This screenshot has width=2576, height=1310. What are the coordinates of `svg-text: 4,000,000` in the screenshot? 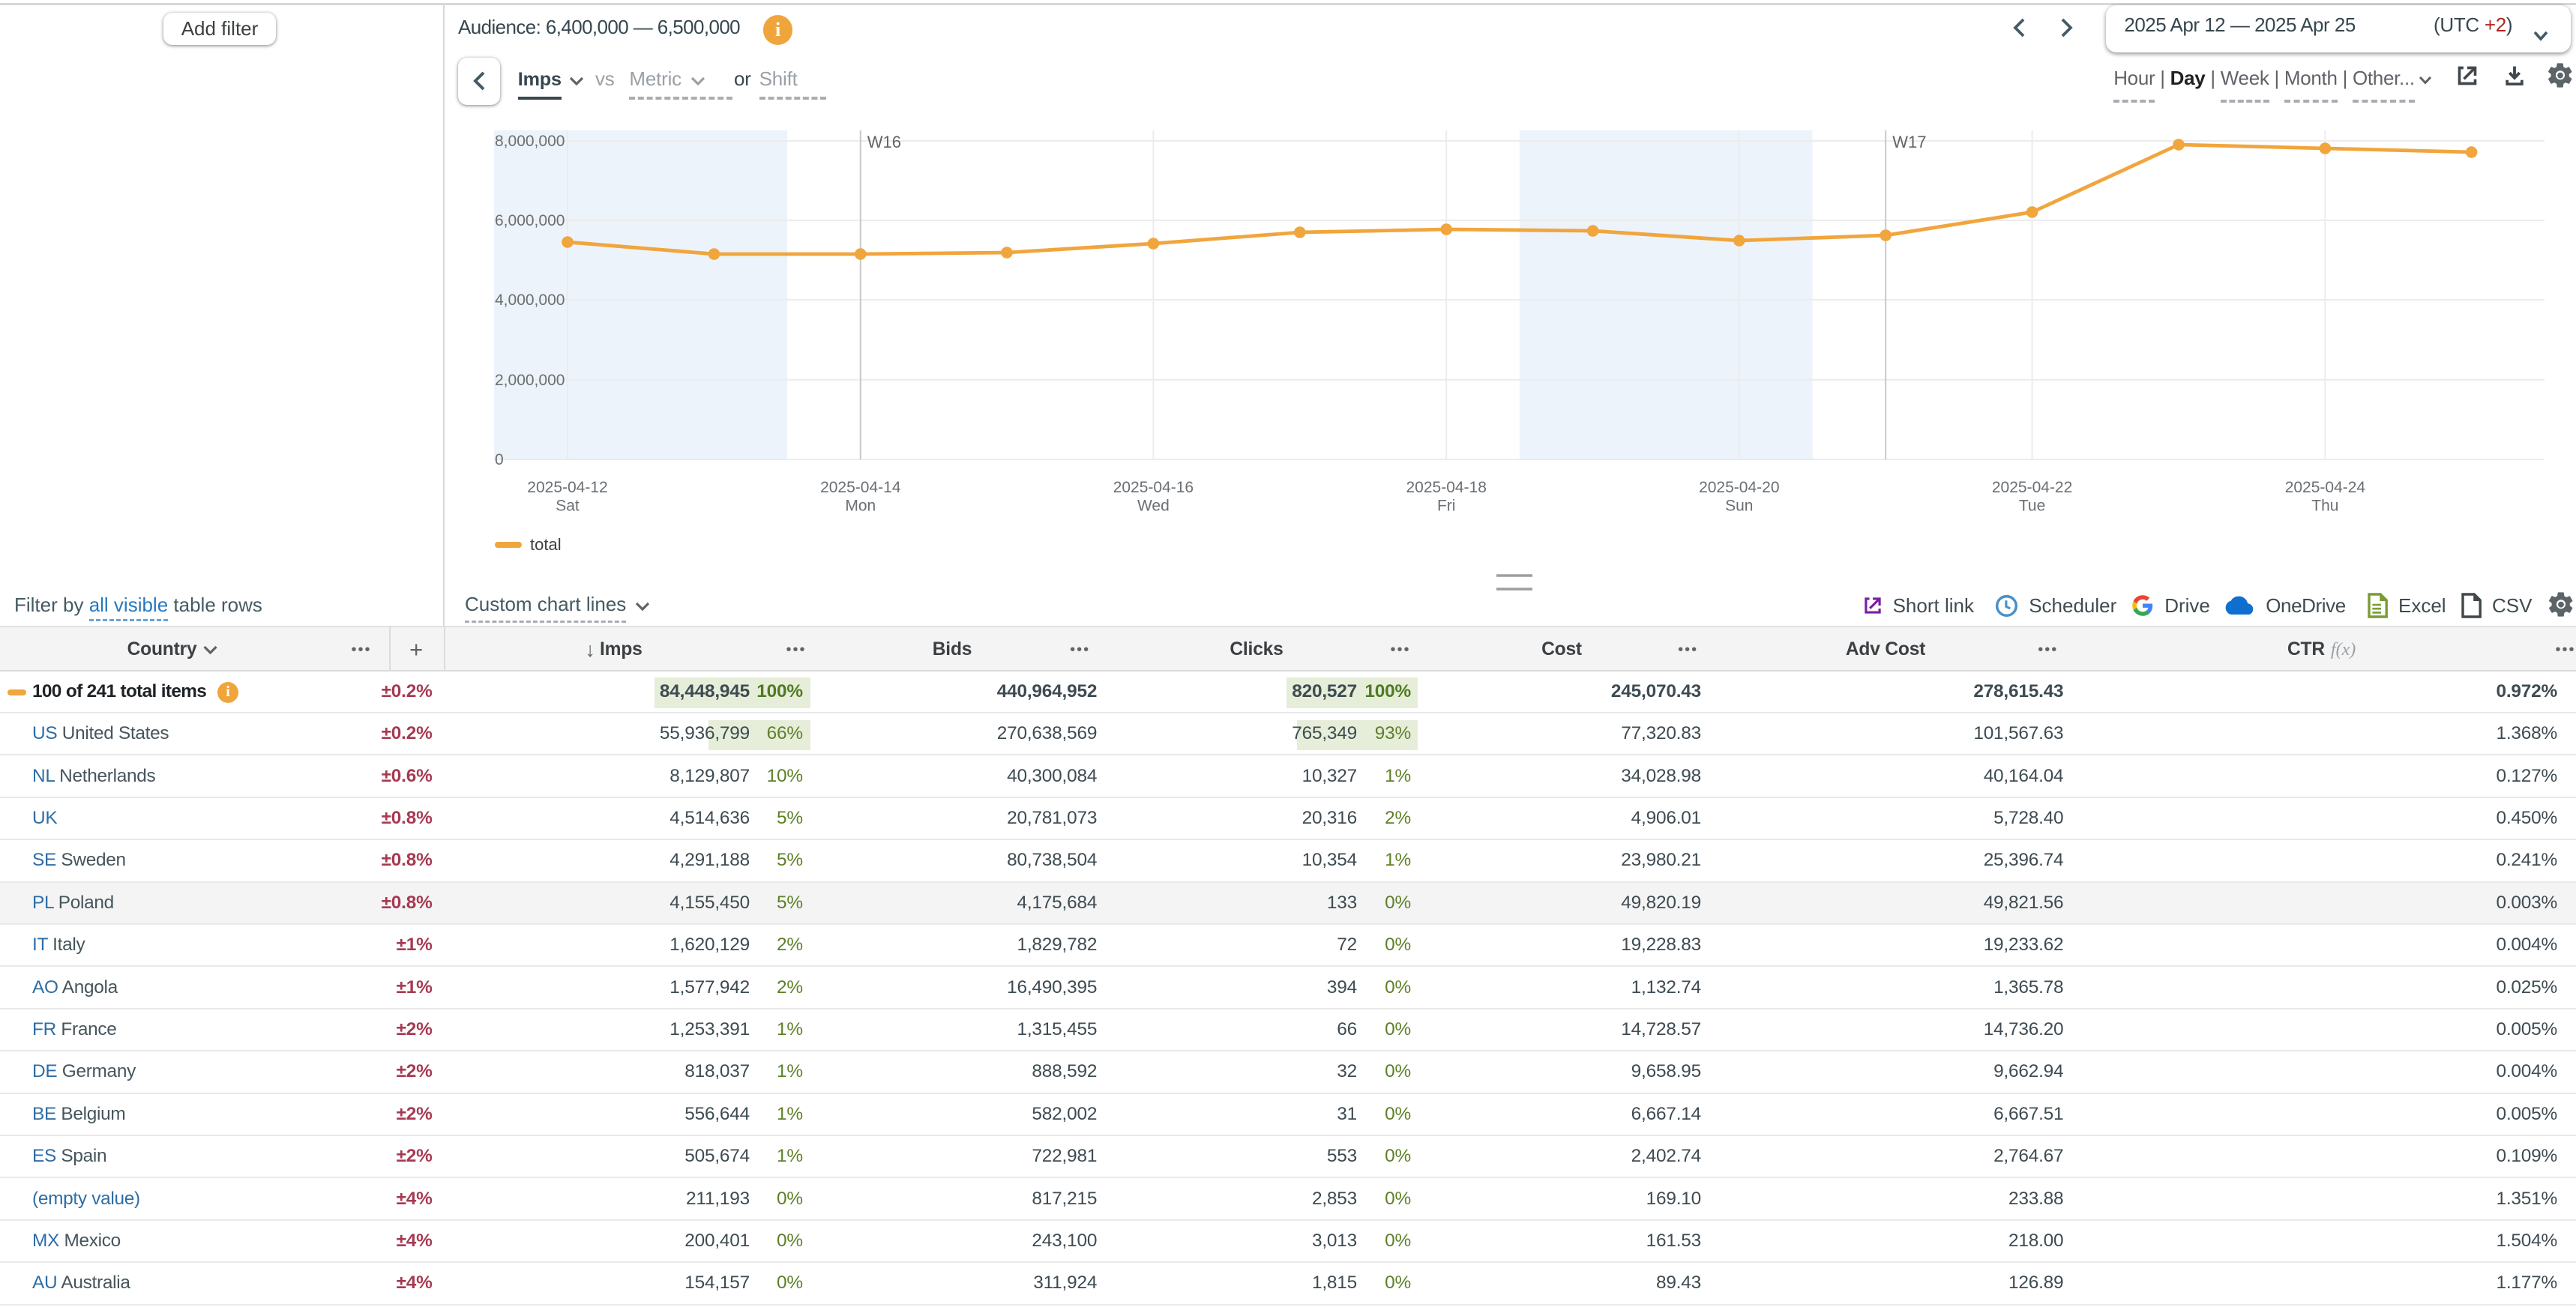 It's located at (530, 300).